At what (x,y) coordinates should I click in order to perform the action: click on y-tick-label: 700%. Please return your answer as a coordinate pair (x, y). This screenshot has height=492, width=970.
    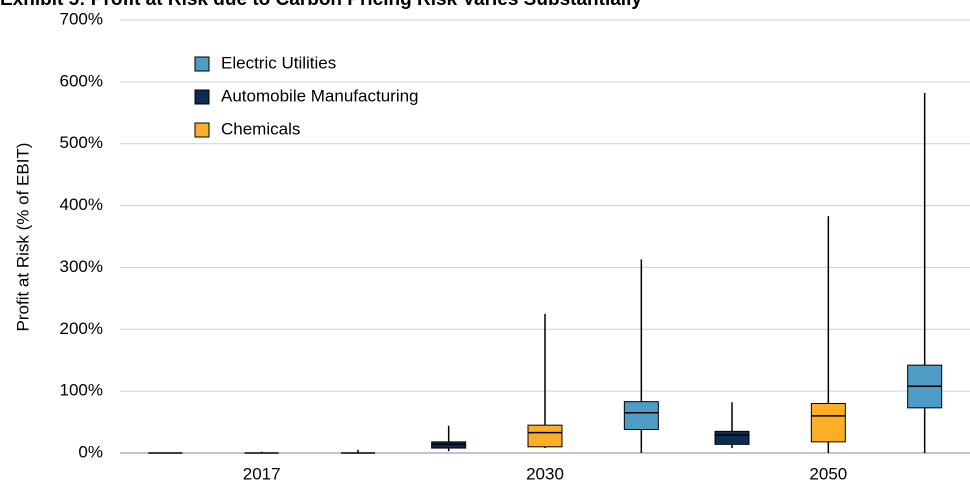
    Looking at the image, I should click on (81, 18).